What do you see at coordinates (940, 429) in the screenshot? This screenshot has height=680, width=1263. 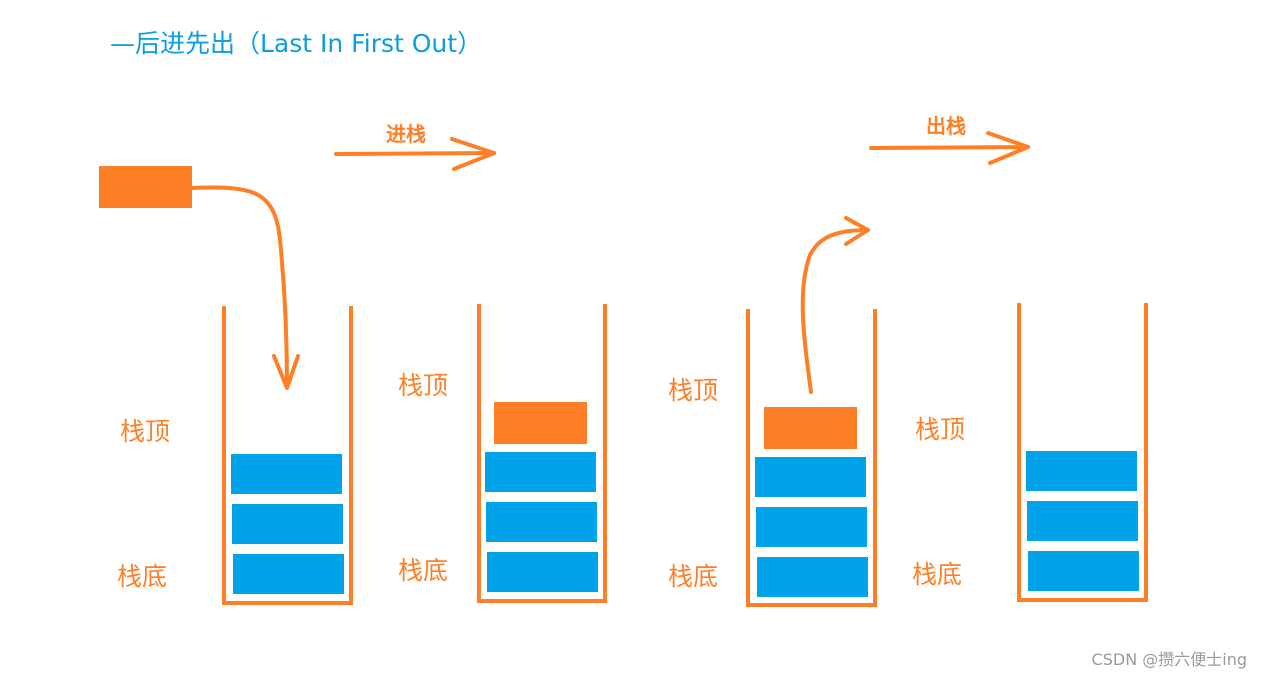 I see `stack-4-top-label: 栈顶` at bounding box center [940, 429].